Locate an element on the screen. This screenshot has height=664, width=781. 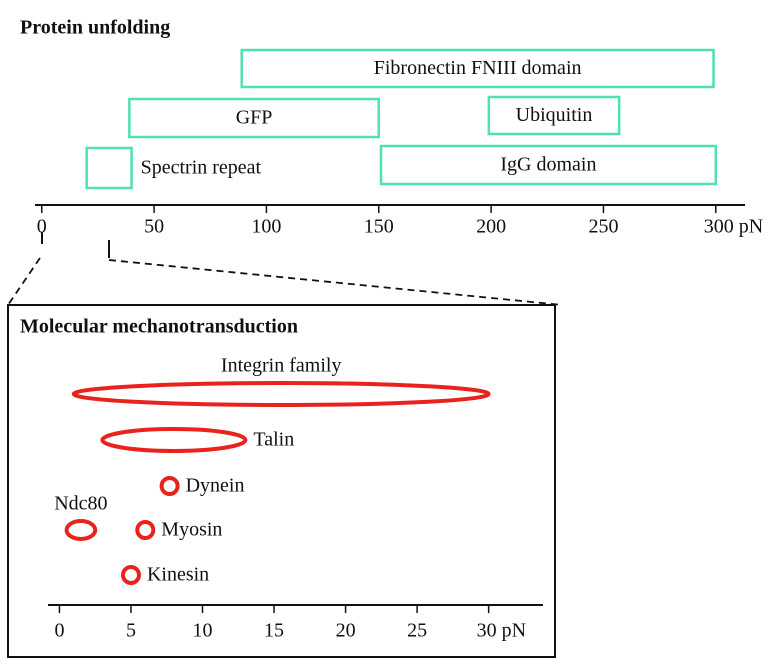
x-tick-label: 250 is located at coordinates (603, 227).